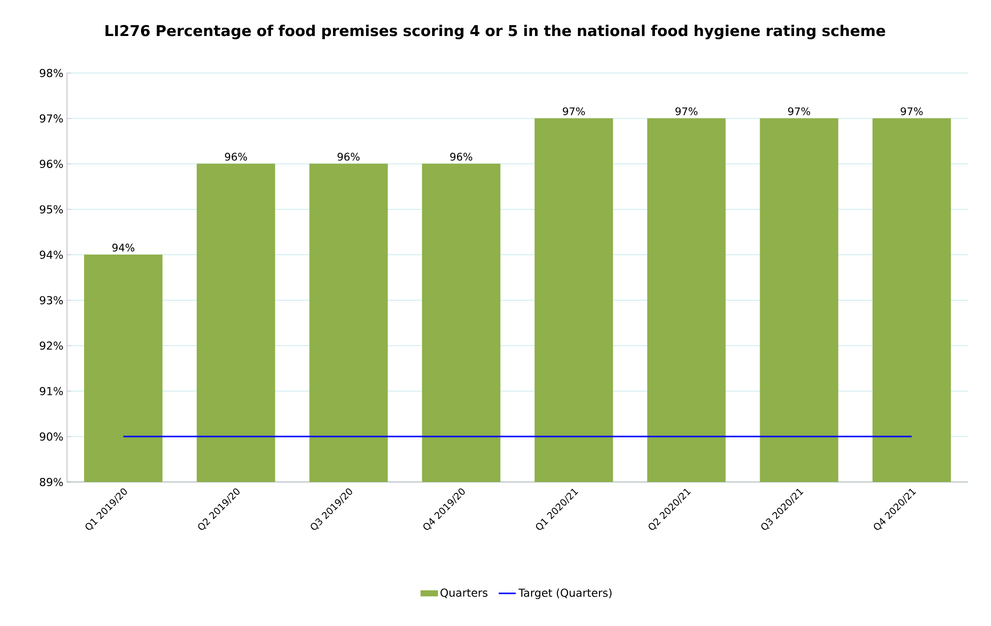 Image resolution: width=991 pixels, height=626 pixels. I want to click on y-tick-label: 91%, so click(51, 391).